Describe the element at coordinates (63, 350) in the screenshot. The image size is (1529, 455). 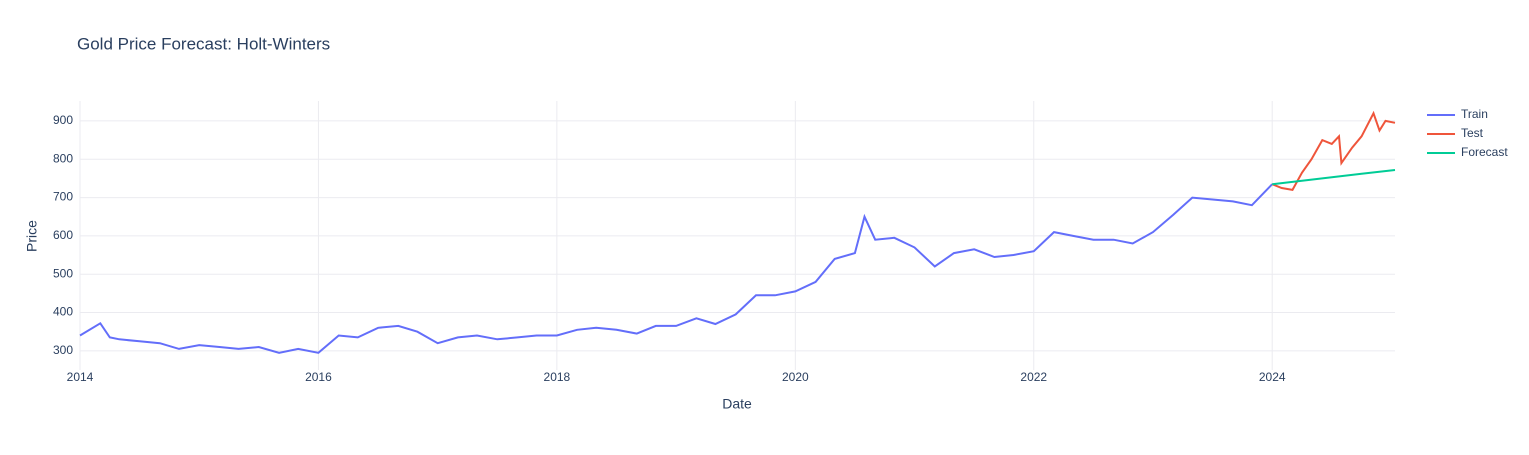
I see `y-tick-label: 300` at that location.